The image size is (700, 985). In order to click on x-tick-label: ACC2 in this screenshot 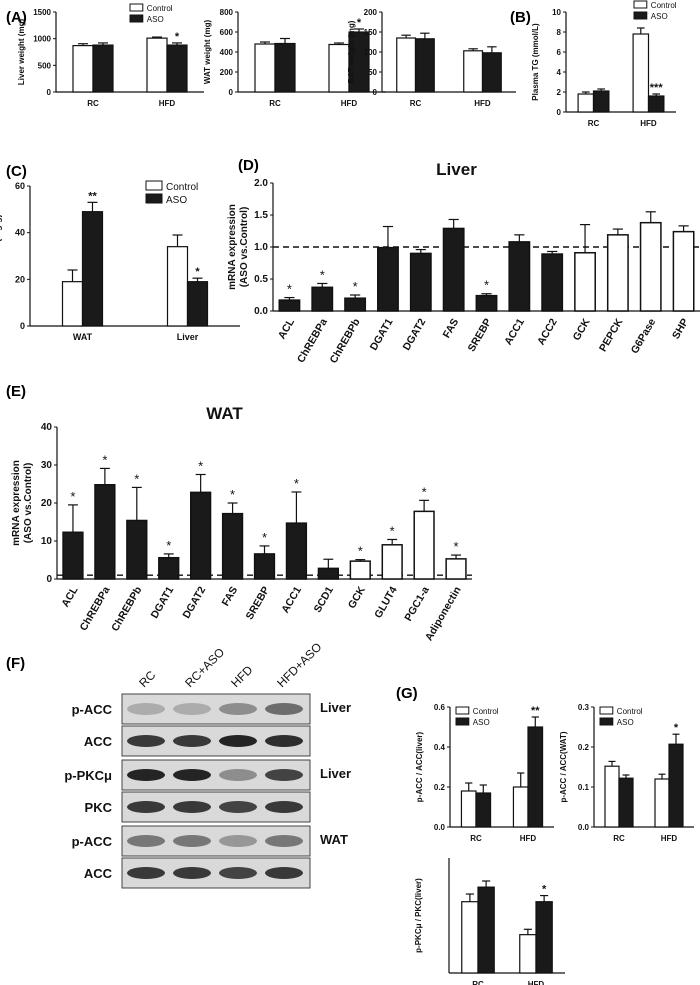, I will do `click(547, 331)`.